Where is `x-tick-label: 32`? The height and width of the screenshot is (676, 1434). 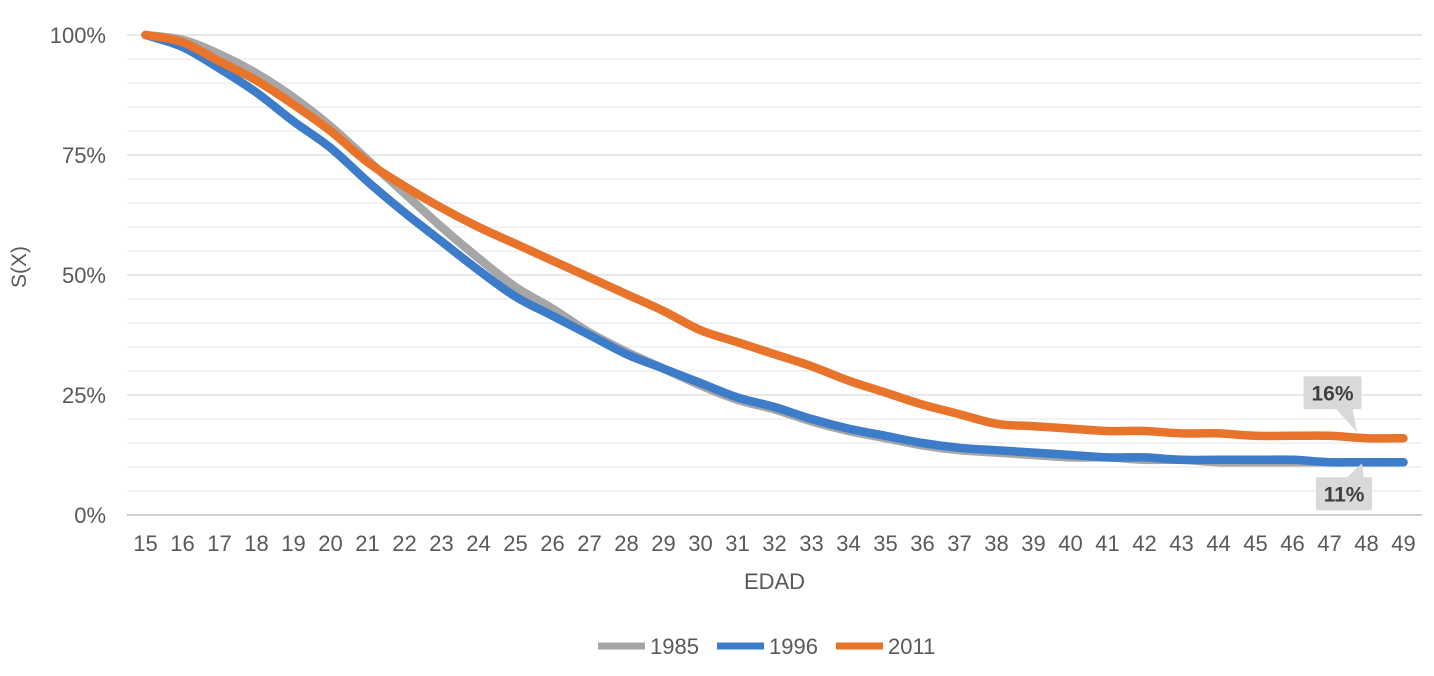
x-tick-label: 32 is located at coordinates (774, 543).